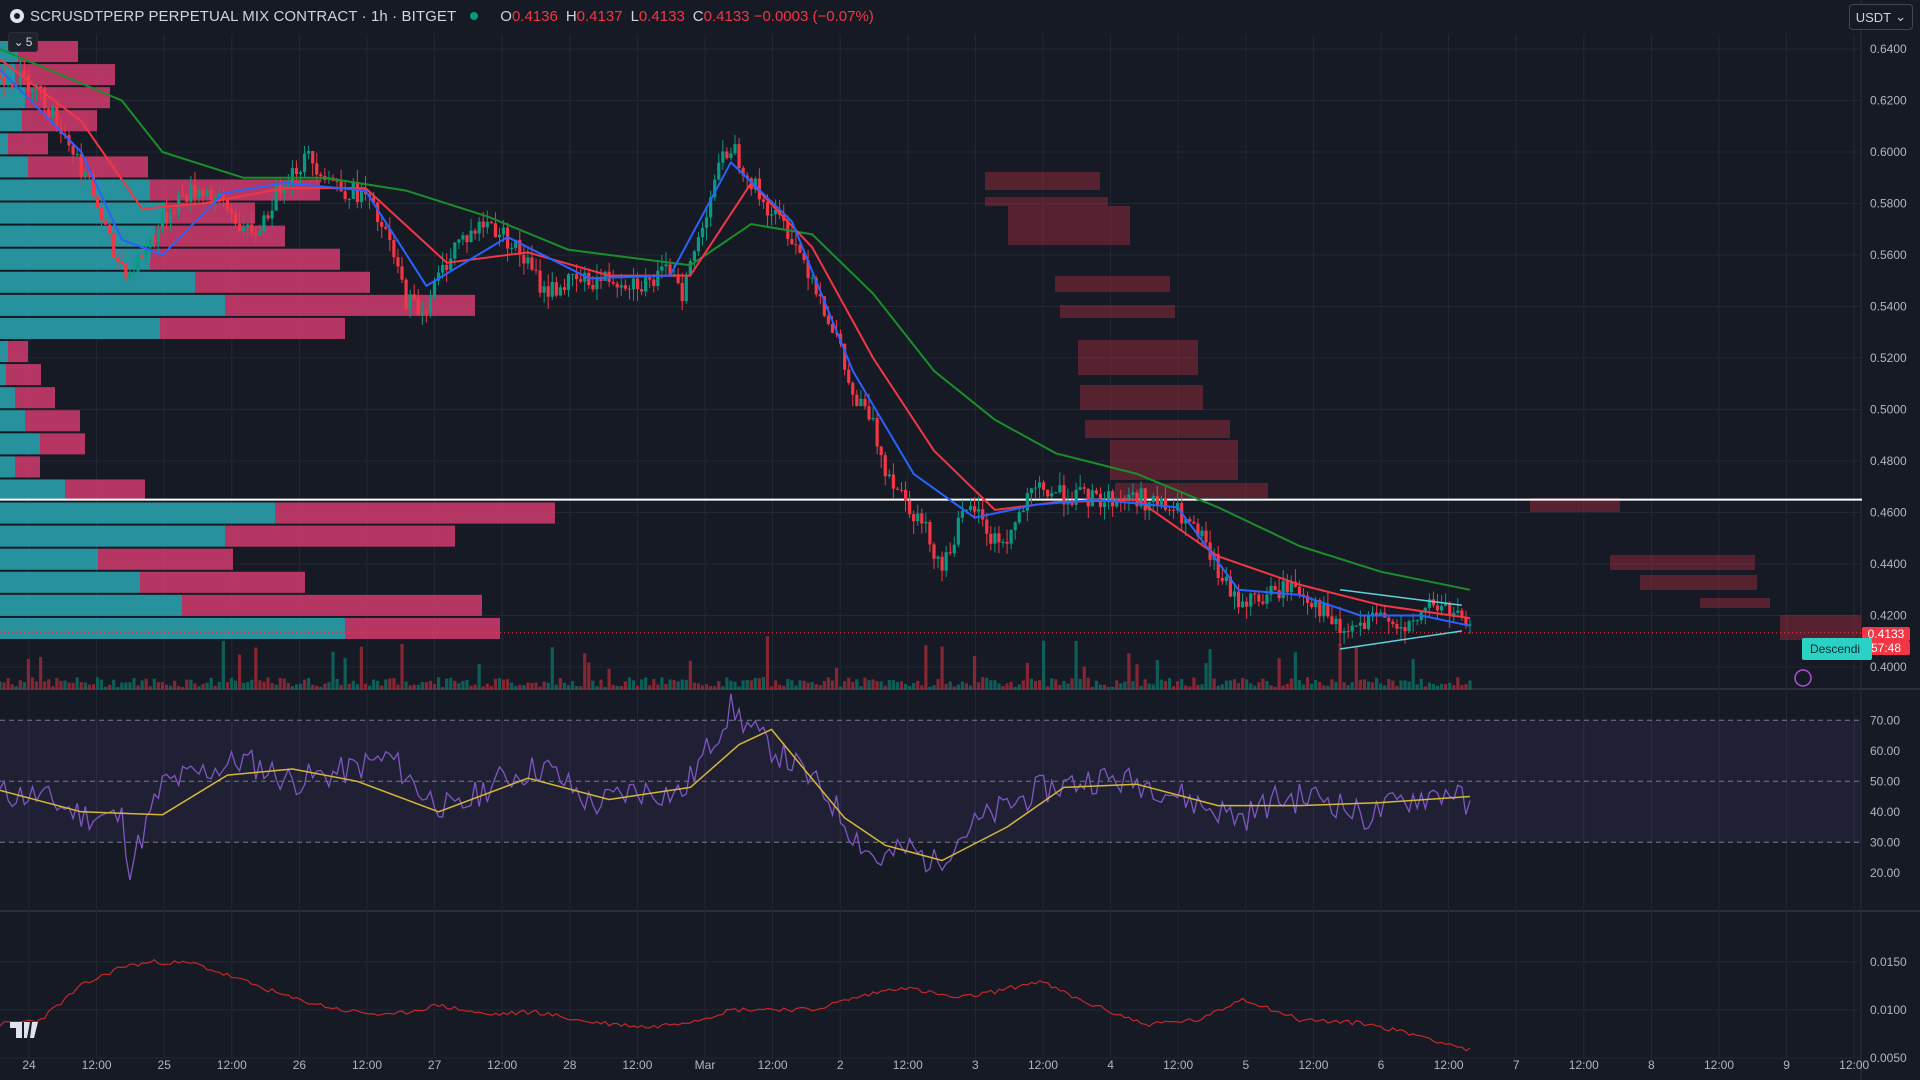 The height and width of the screenshot is (1080, 1920). What do you see at coordinates (1888, 204) in the screenshot?
I see `price-tick-label: 0.5800` at bounding box center [1888, 204].